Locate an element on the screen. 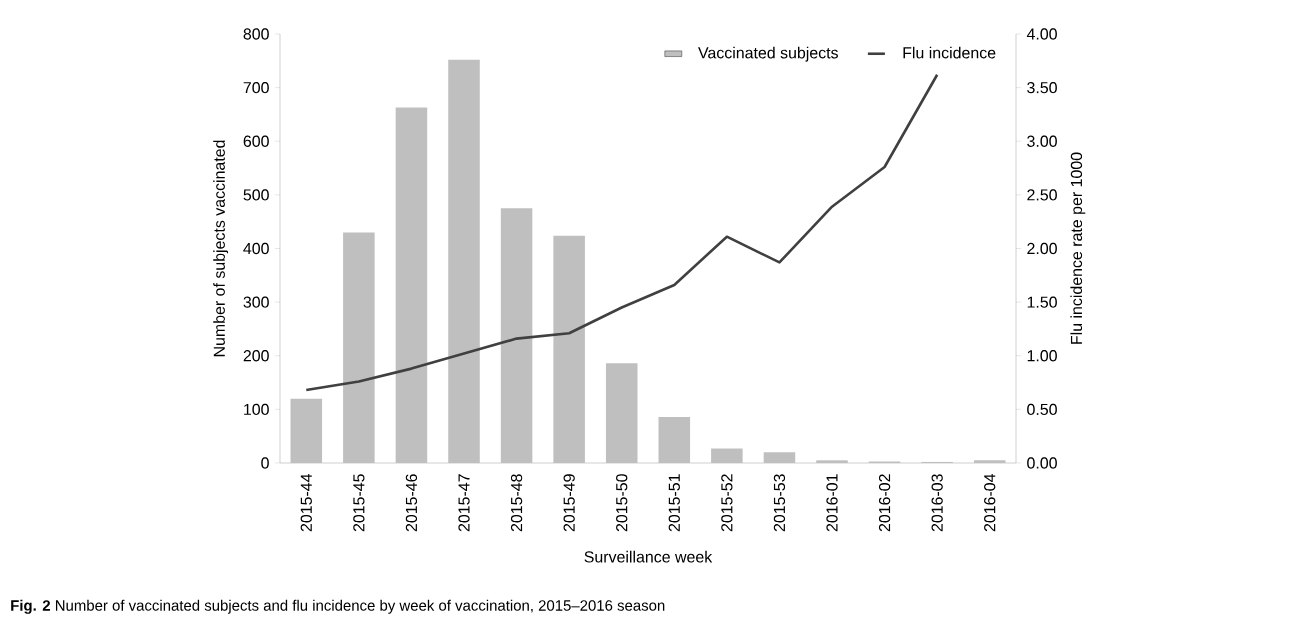  y2-tick-label: 0.50 is located at coordinates (1042, 409).